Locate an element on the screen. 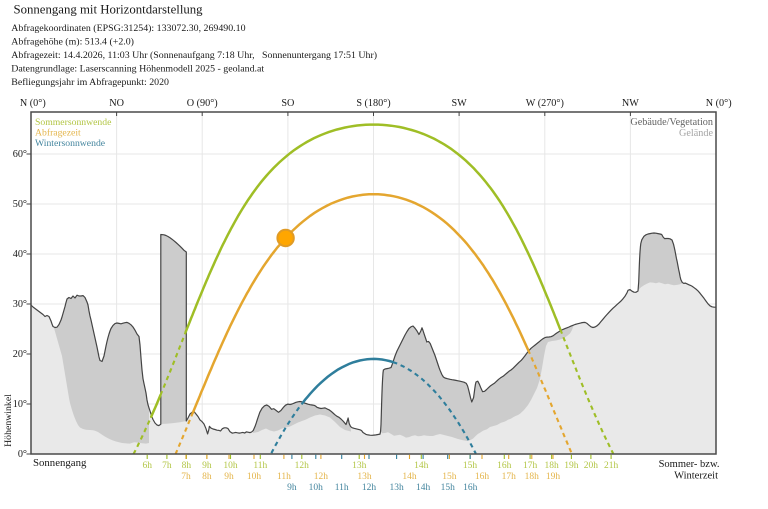 The height and width of the screenshot is (509, 768). svg-text: W (270°) is located at coordinates (545, 103).